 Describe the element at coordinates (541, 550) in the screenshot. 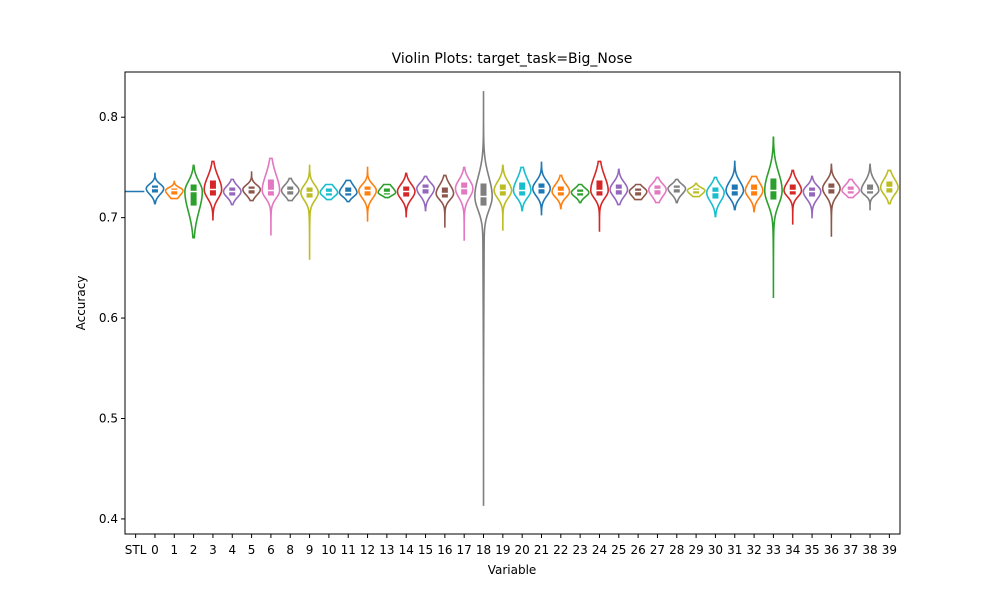

I see `x-tick-label: 21` at that location.